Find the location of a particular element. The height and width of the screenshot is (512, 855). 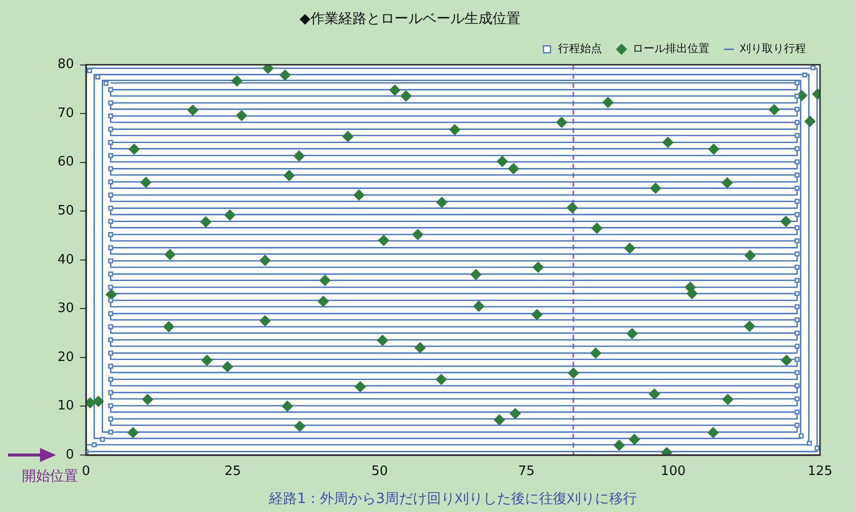

y-tick-label: 60 is located at coordinates (65, 162).